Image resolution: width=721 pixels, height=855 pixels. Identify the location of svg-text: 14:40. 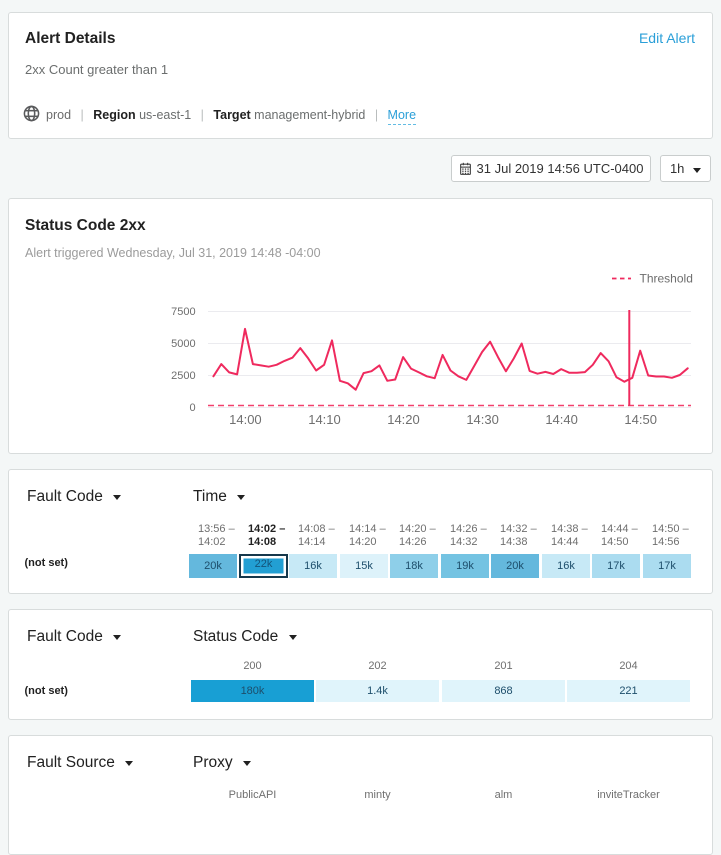
(561, 419).